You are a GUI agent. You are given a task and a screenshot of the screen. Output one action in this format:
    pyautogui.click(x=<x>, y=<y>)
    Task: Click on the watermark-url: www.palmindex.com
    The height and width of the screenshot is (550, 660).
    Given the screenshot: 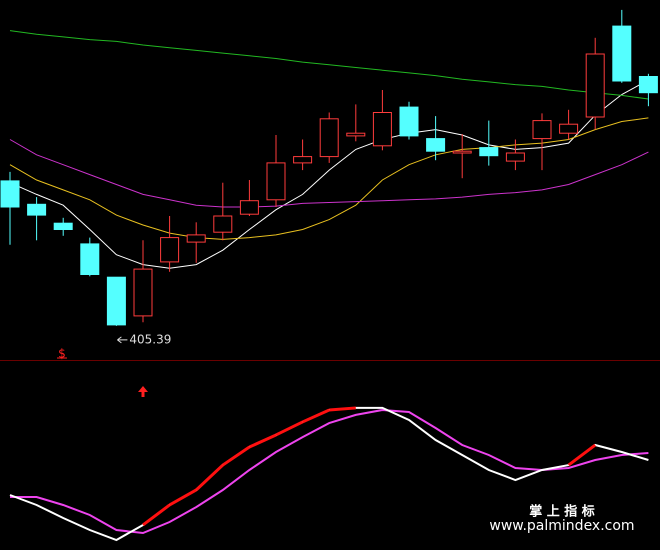 What is the action you would take?
    pyautogui.click(x=561, y=526)
    